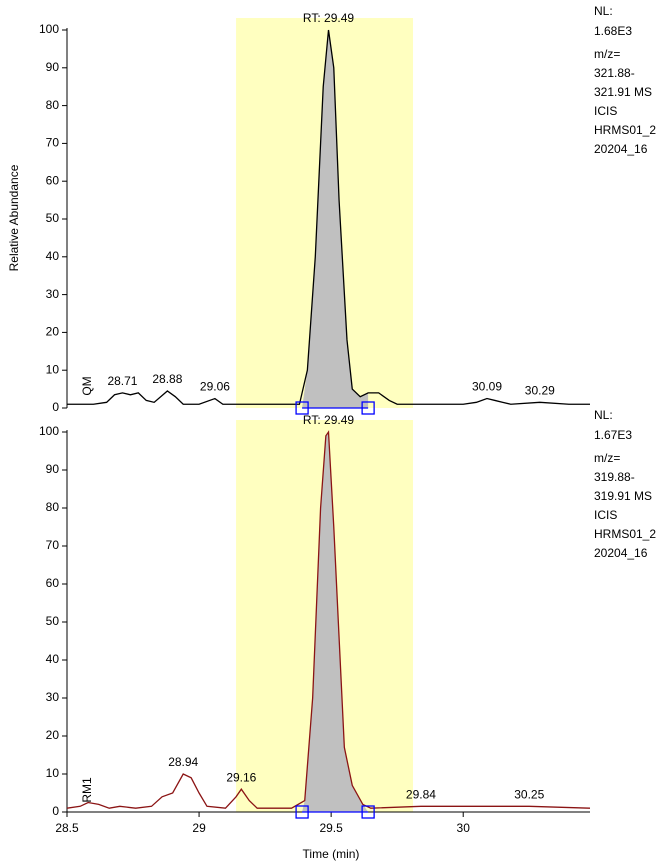 The width and height of the screenshot is (671, 864). What do you see at coordinates (464, 828) in the screenshot?
I see `x-tick-label: 30` at bounding box center [464, 828].